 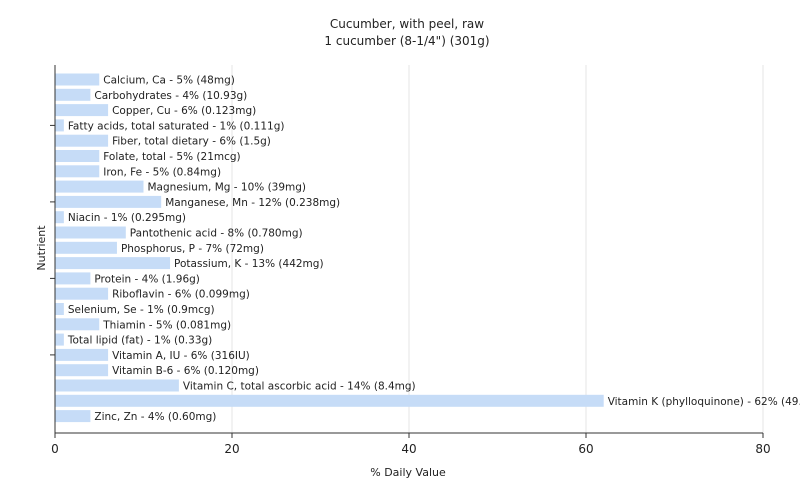 What do you see at coordinates (191, 142) in the screenshot?
I see `bar-label: Fiber, total dietary - 6% (1.5g)` at bounding box center [191, 142].